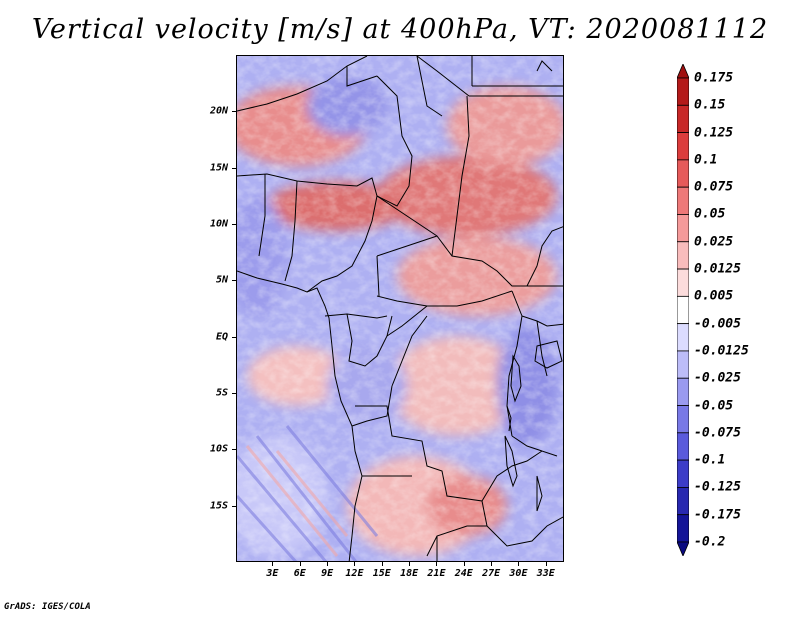 This screenshot has width=800, height=618. Describe the element at coordinates (218, 449) in the screenshot. I see `y-tick-label: 10S` at that location.